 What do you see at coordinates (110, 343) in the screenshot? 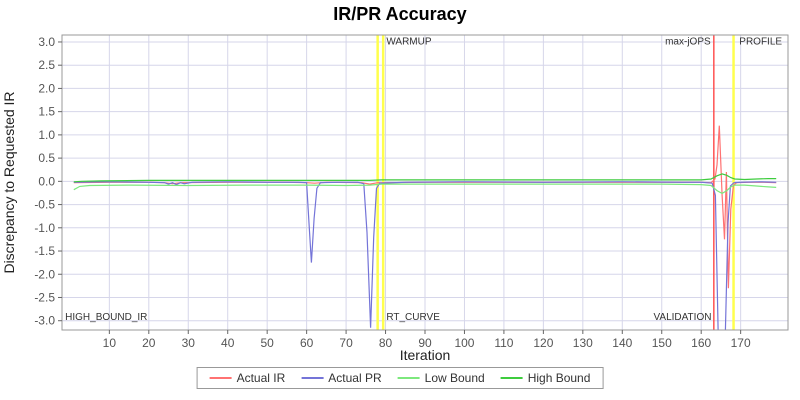
I see `x-tick-label: 10` at bounding box center [110, 343].